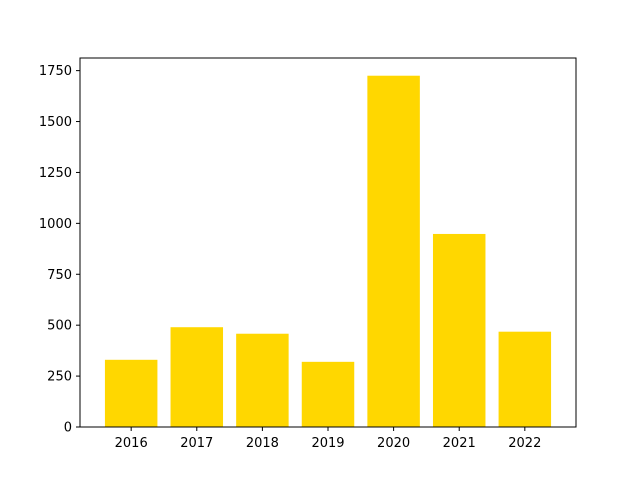  I want to click on y-tick-label: 1750, so click(55, 71).